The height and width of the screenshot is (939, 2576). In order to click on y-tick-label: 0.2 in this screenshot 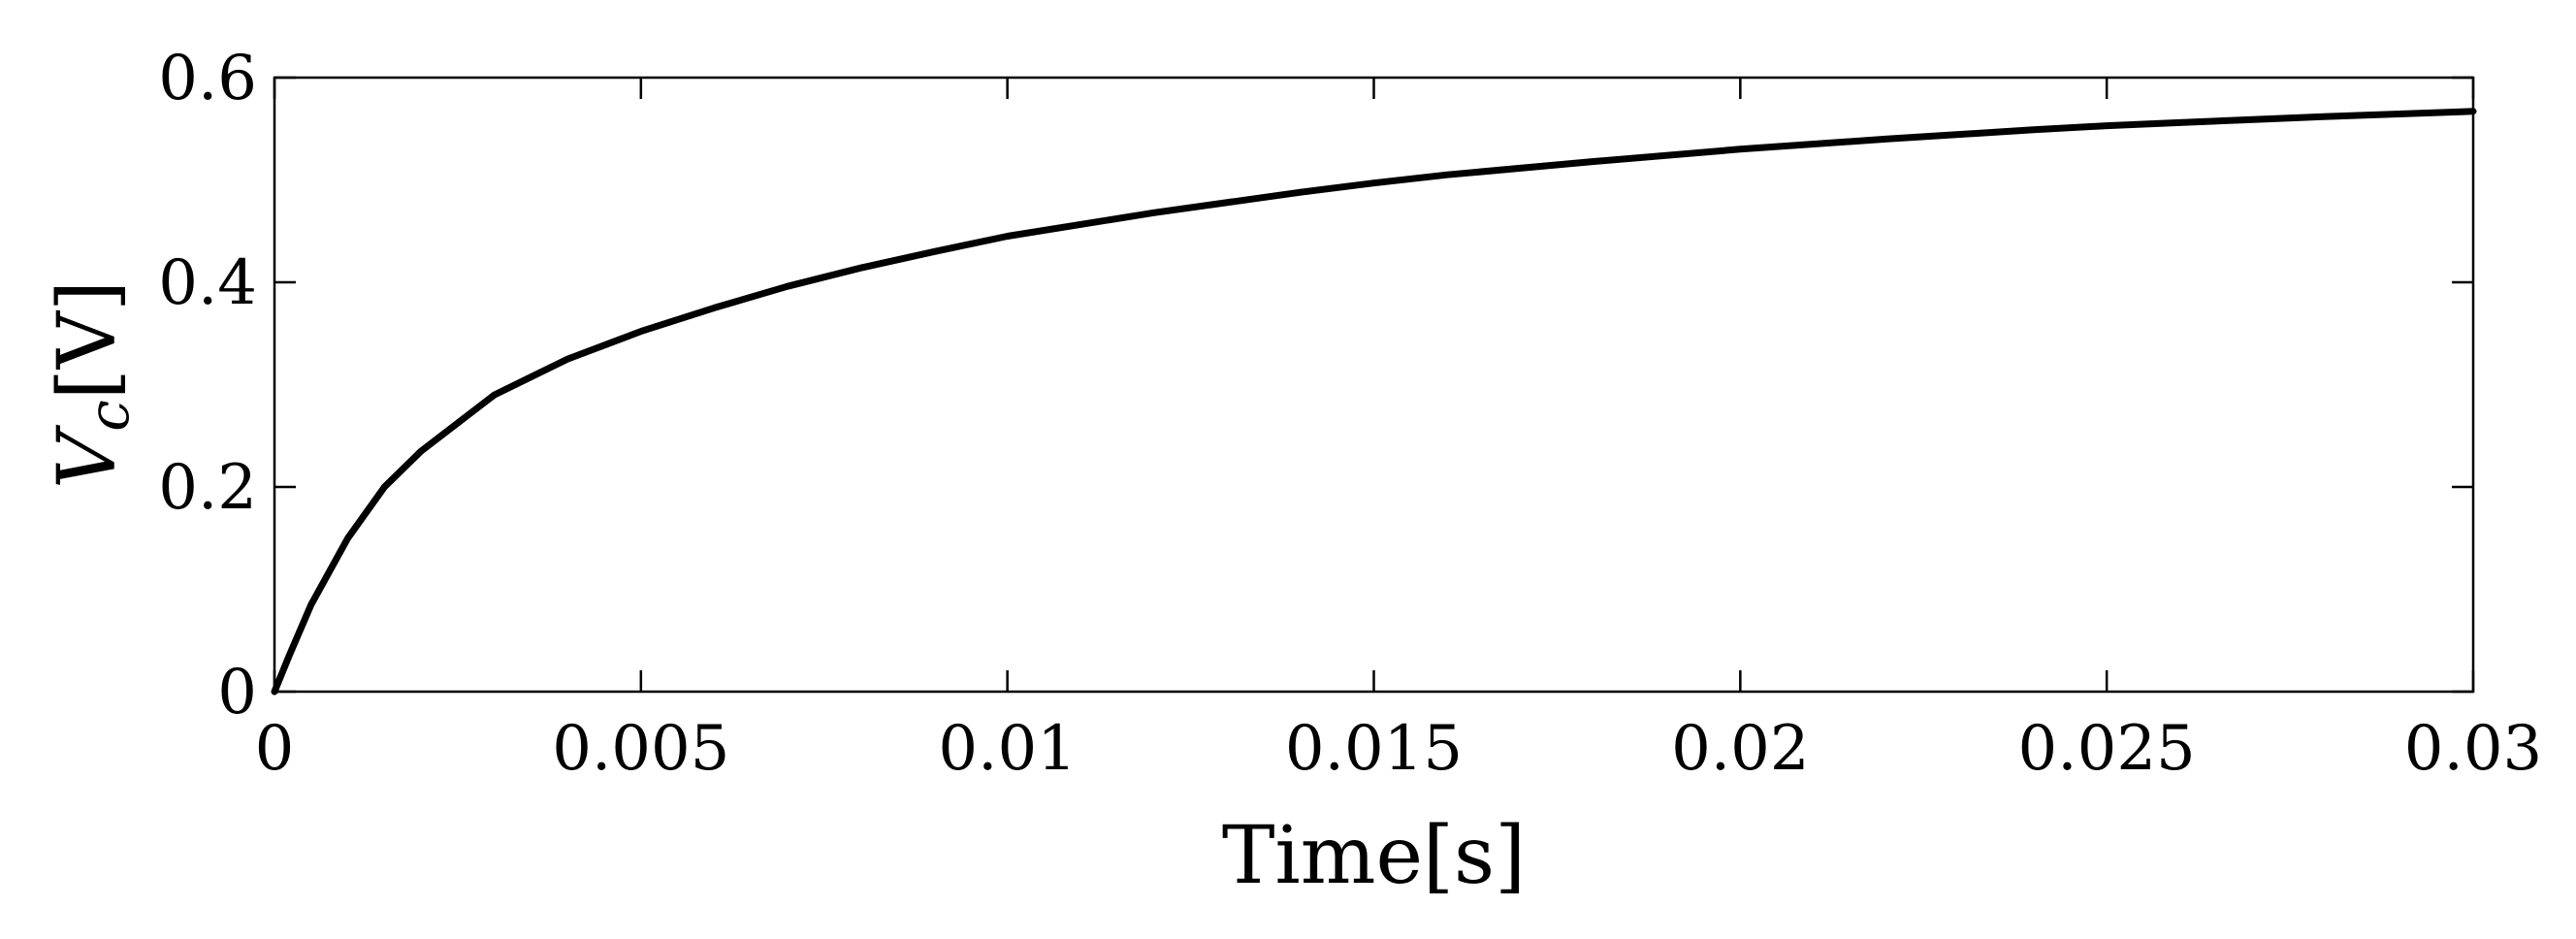, I will do `click(207, 488)`.